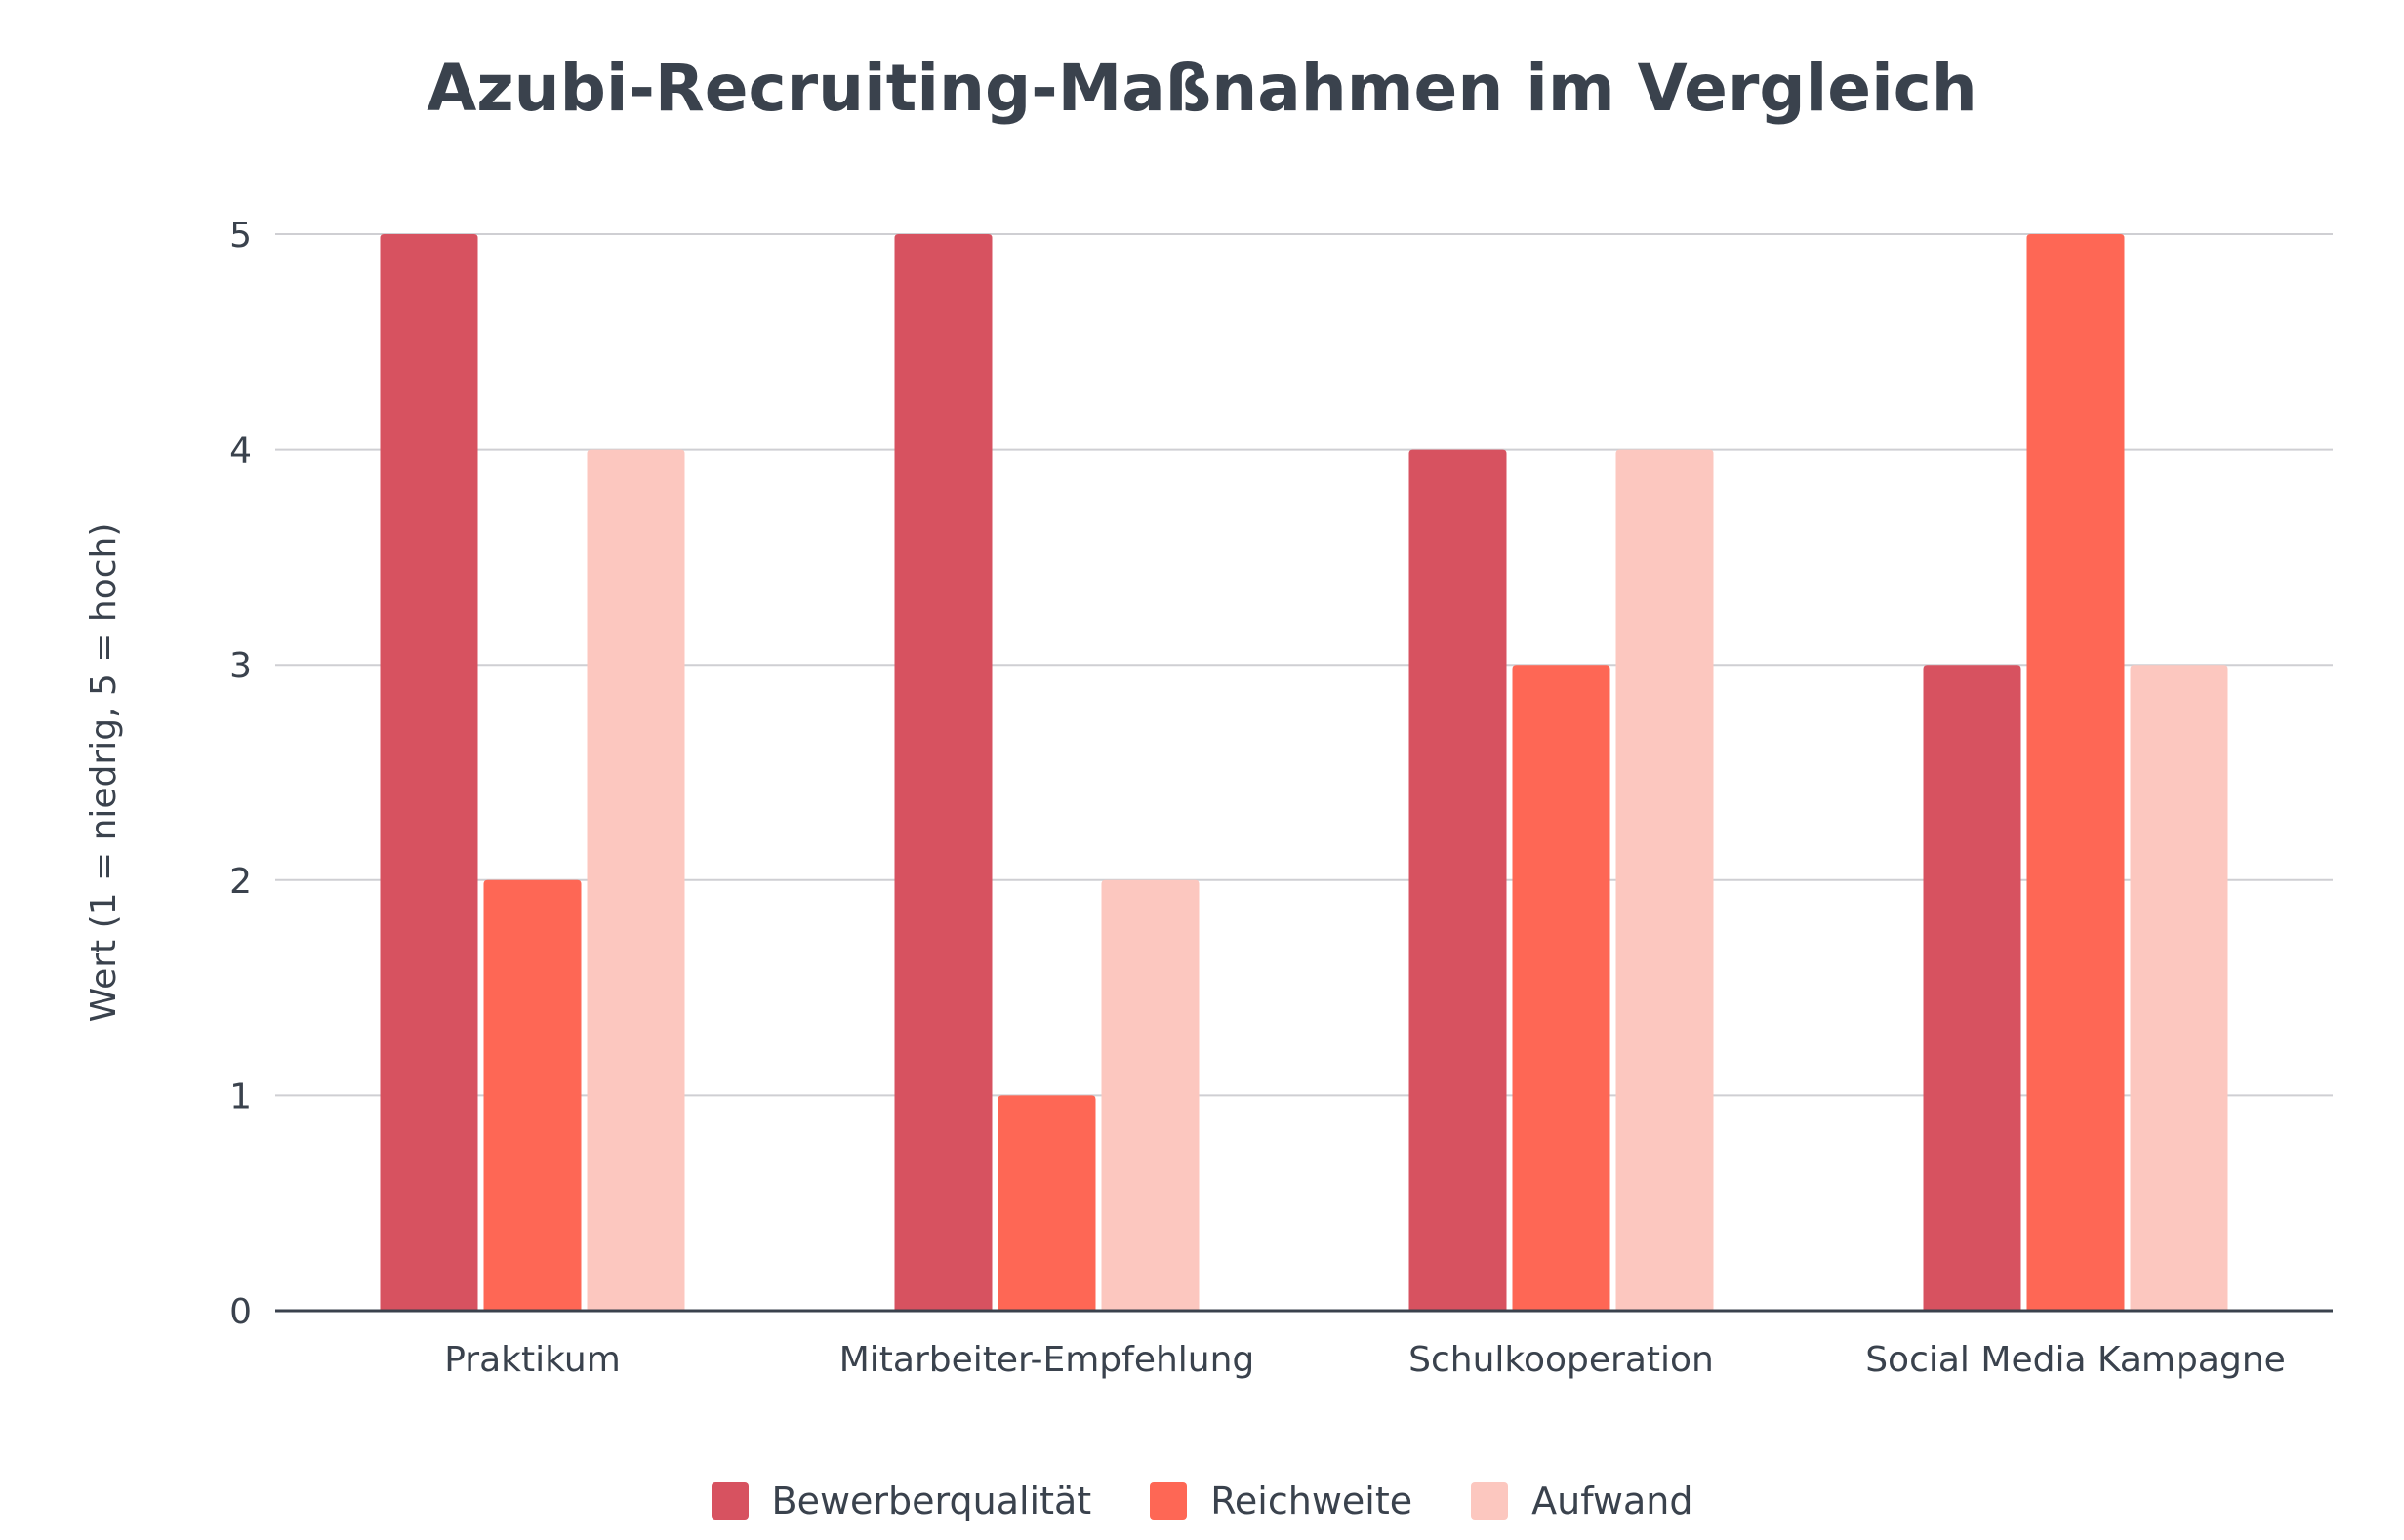 Image resolution: width=2404 pixels, height=1540 pixels. Describe the element at coordinates (1561, 1360) in the screenshot. I see `x-category-label: Schulkooperation` at that location.